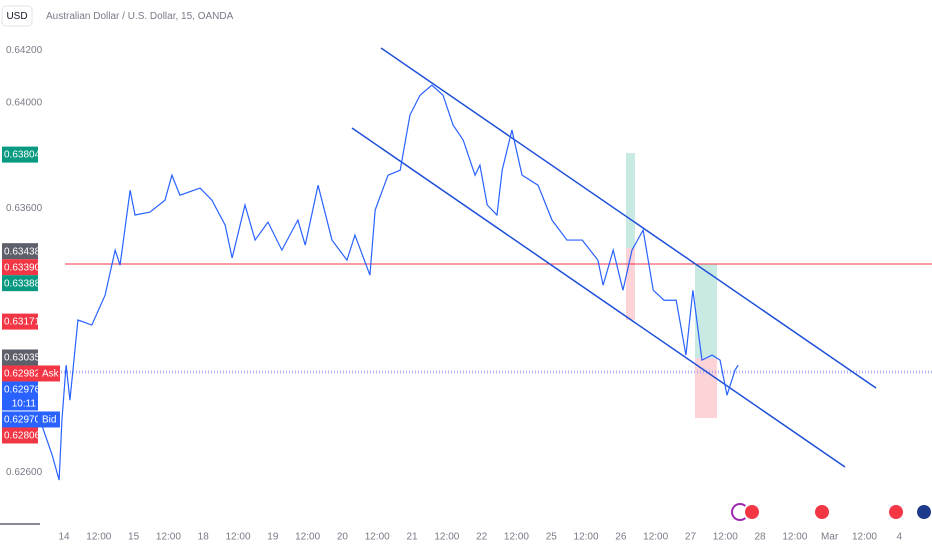 The height and width of the screenshot is (555, 932). What do you see at coordinates (204, 537) in the screenshot?
I see `x-tick-label: 18` at bounding box center [204, 537].